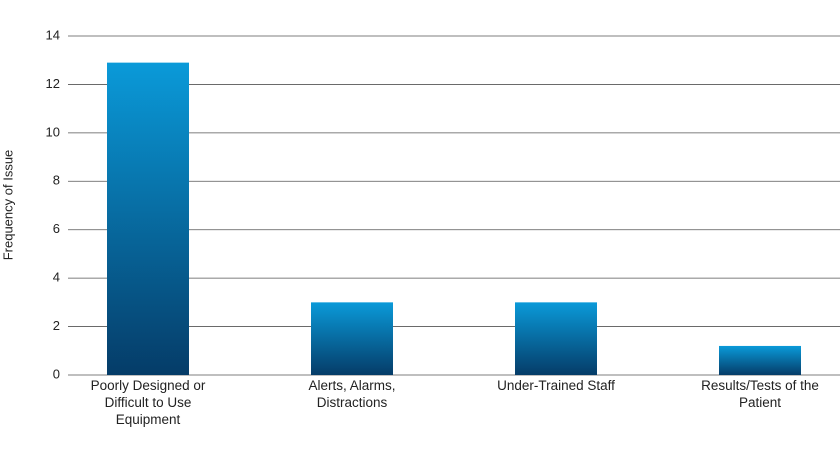 This screenshot has width=840, height=454. I want to click on y-tick-label: 4, so click(56, 277).